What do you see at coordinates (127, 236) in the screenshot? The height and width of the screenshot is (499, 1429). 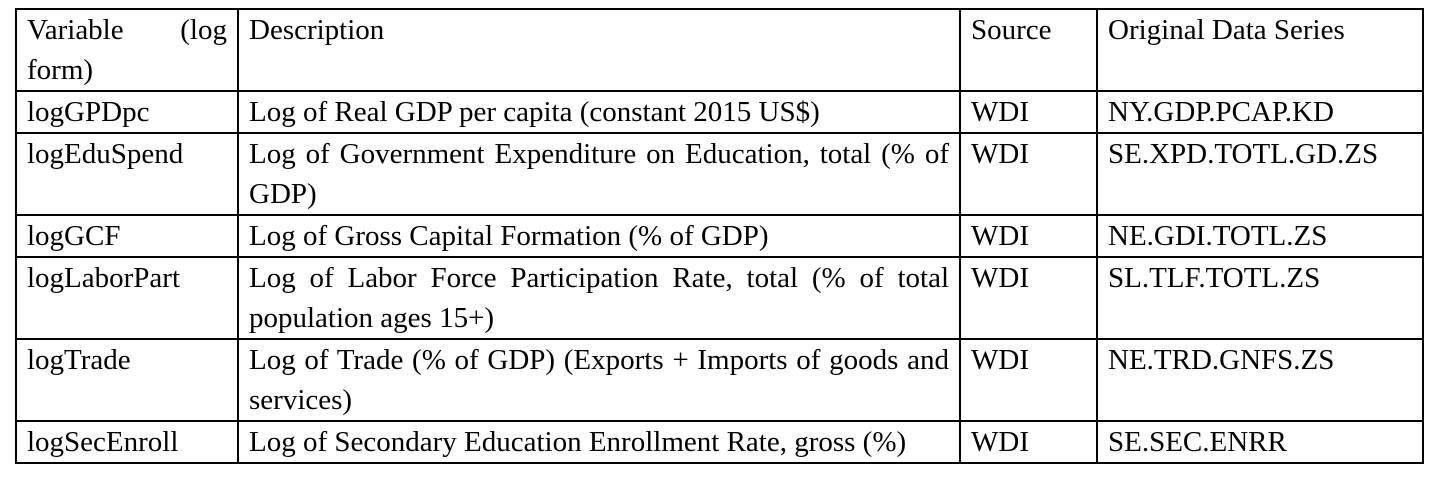 I see `variable-cell: logGCF` at bounding box center [127, 236].